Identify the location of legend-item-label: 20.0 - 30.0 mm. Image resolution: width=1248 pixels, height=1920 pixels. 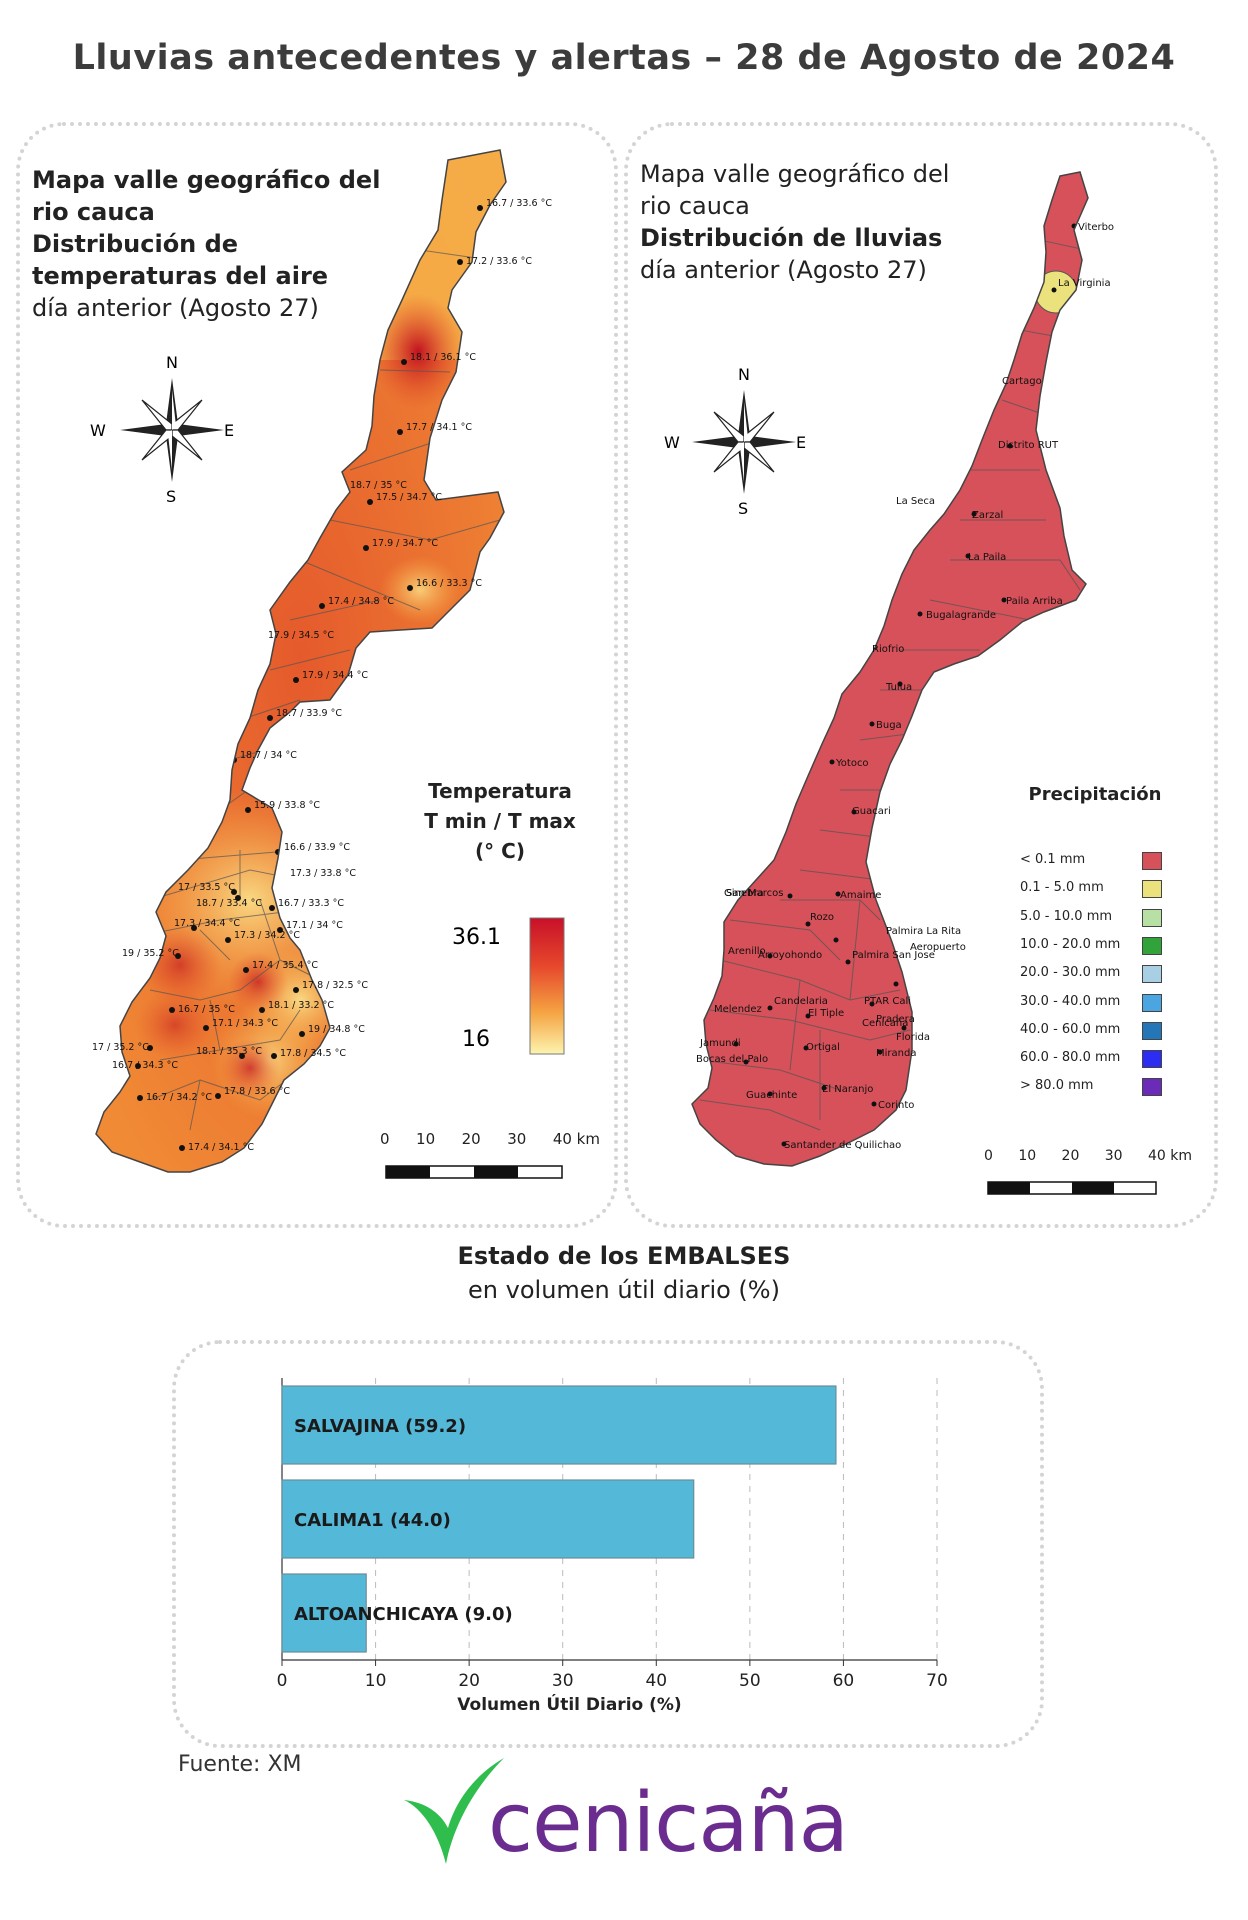
(1070, 973).